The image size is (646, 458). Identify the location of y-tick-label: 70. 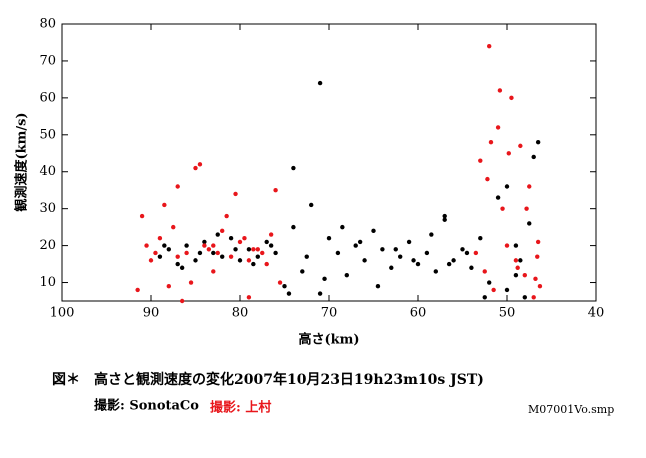
(47, 60).